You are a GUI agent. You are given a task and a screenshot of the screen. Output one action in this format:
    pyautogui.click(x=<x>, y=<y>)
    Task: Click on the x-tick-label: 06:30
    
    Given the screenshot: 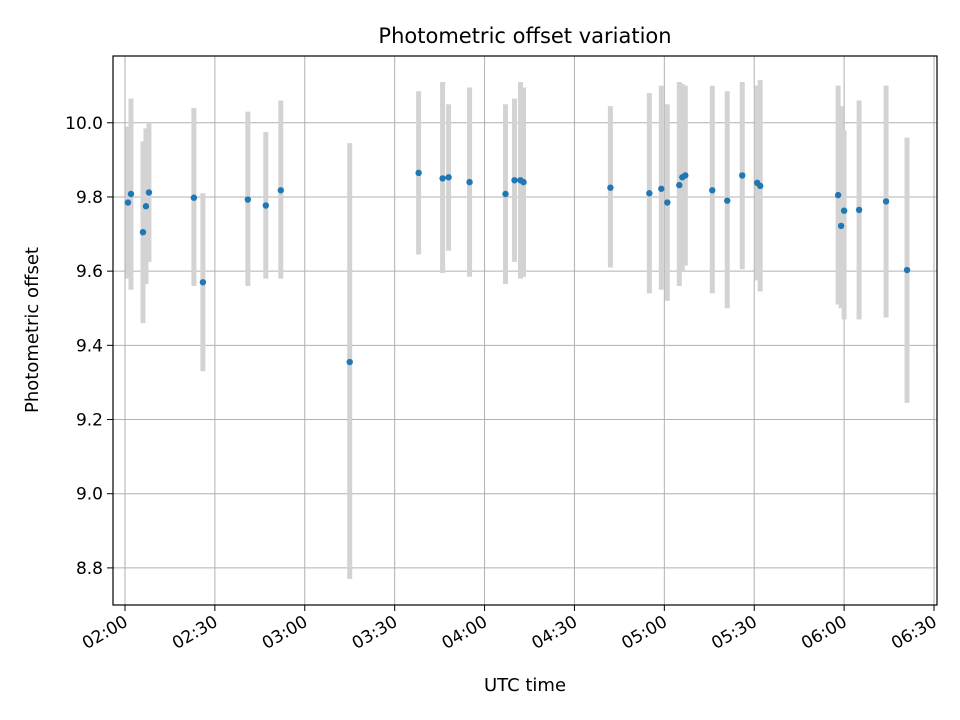 What is the action you would take?
    pyautogui.click(x=914, y=633)
    